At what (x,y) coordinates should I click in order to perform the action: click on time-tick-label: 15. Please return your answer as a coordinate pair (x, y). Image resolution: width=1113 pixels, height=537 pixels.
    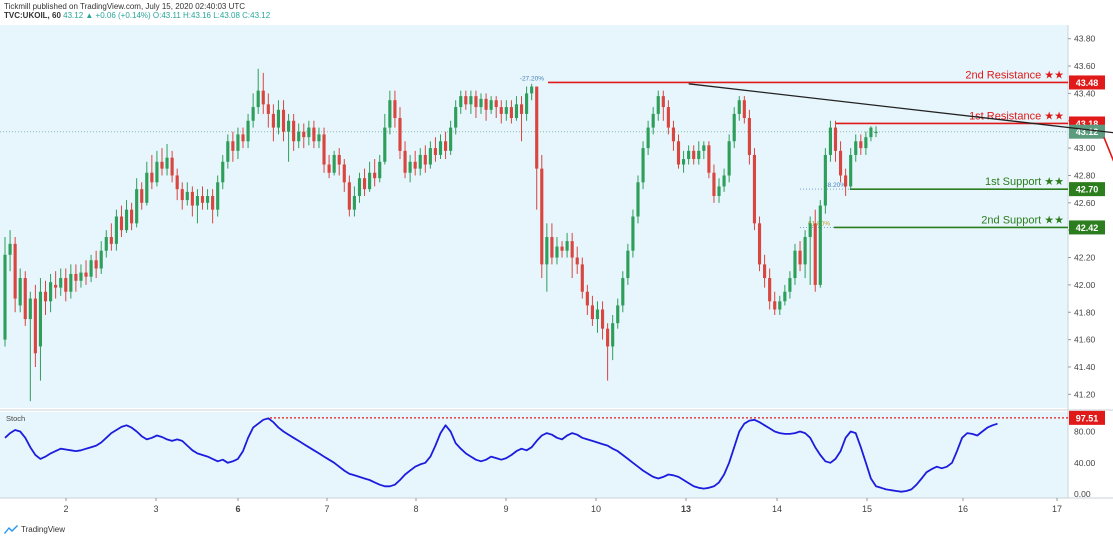
    Looking at the image, I should click on (867, 509).